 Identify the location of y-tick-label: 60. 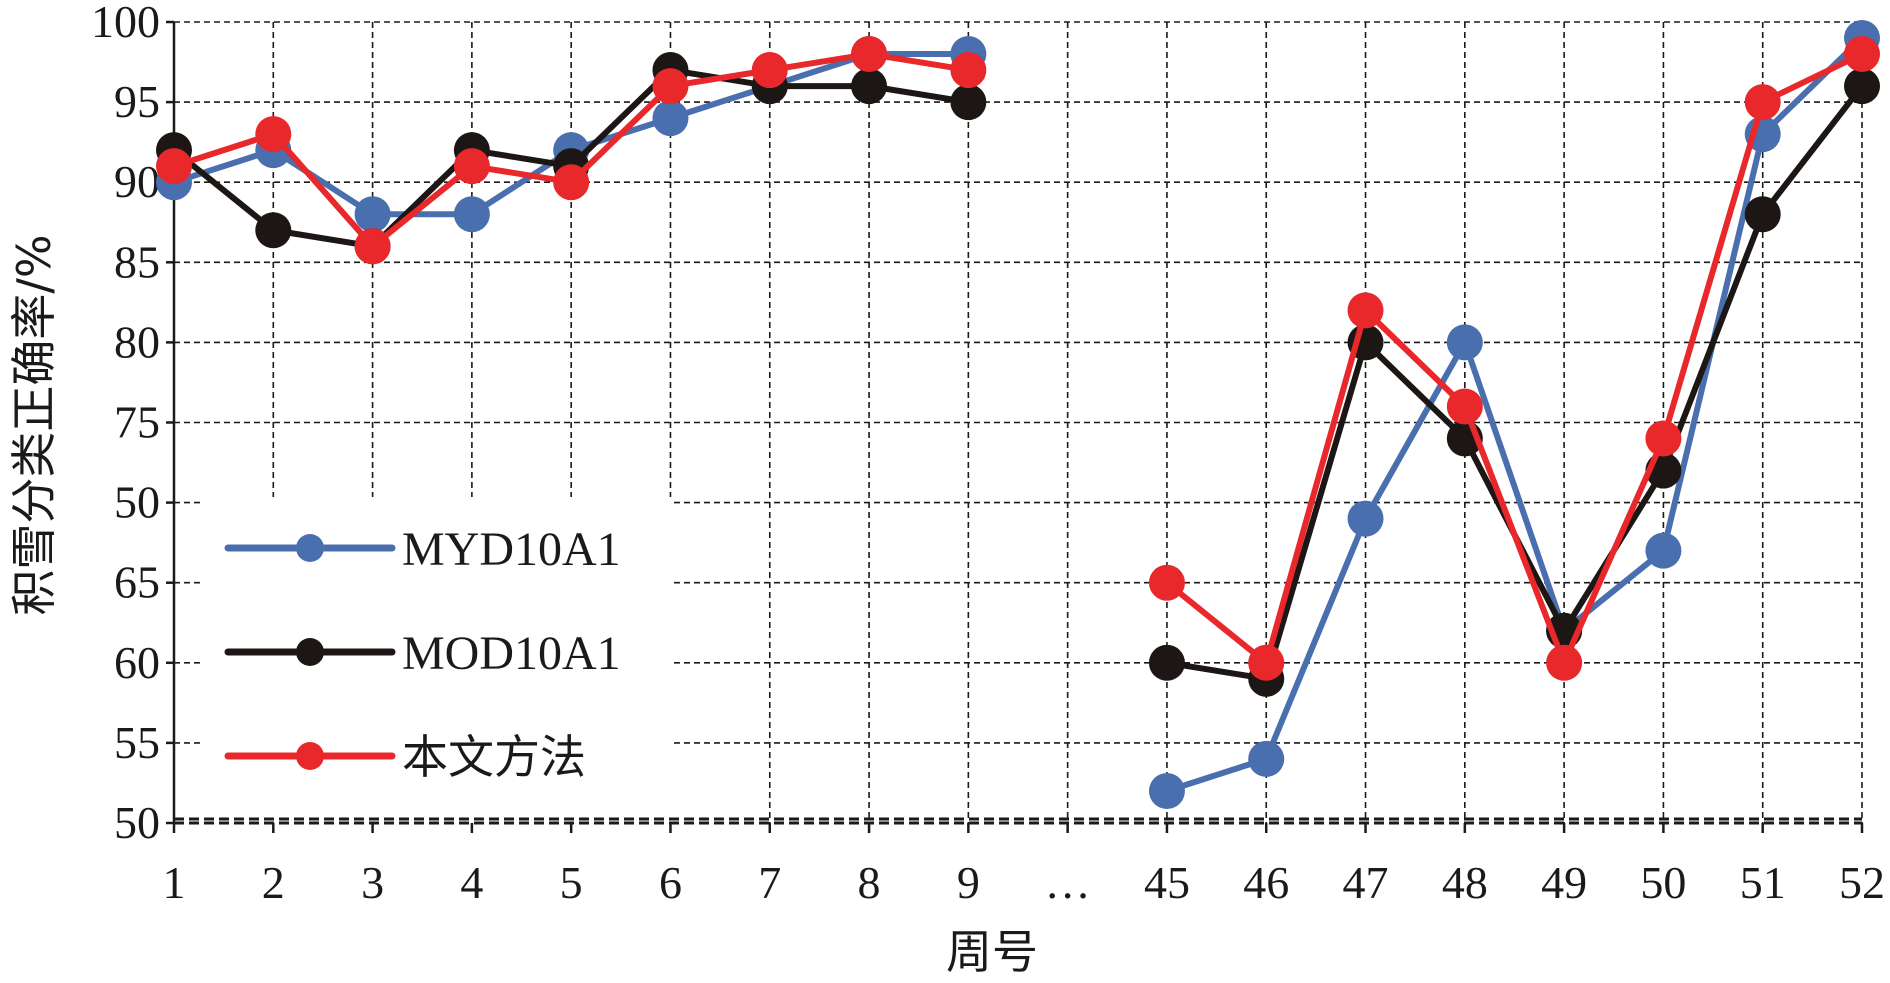
(137, 662).